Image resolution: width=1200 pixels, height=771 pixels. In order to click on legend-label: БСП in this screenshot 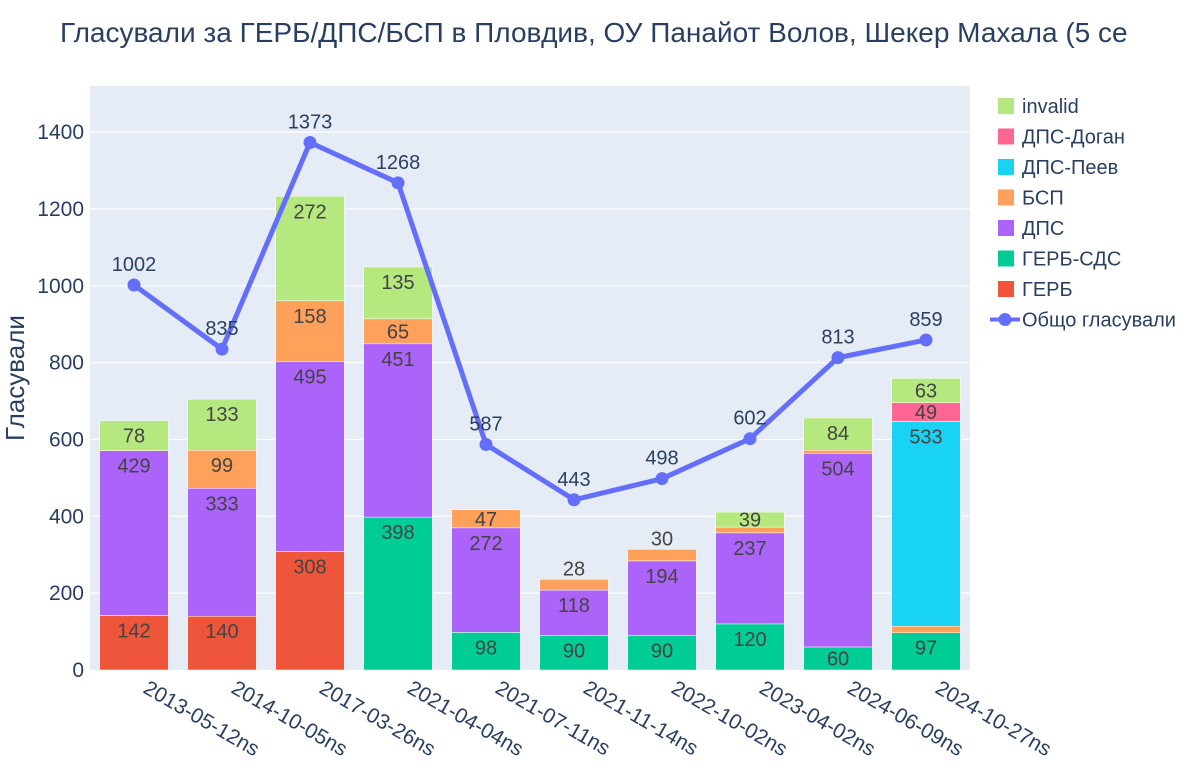, I will do `click(1043, 199)`.